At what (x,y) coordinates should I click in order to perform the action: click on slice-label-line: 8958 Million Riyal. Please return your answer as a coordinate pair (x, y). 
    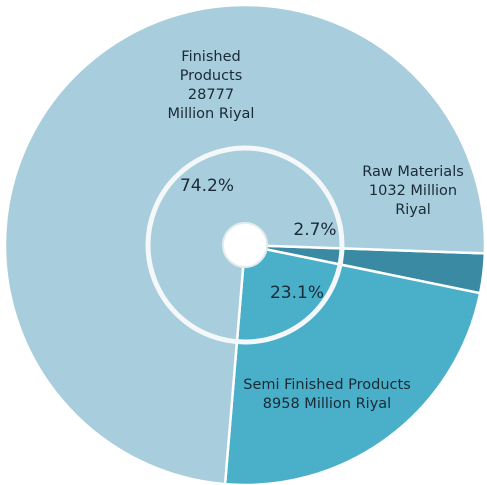
    Looking at the image, I should click on (327, 404).